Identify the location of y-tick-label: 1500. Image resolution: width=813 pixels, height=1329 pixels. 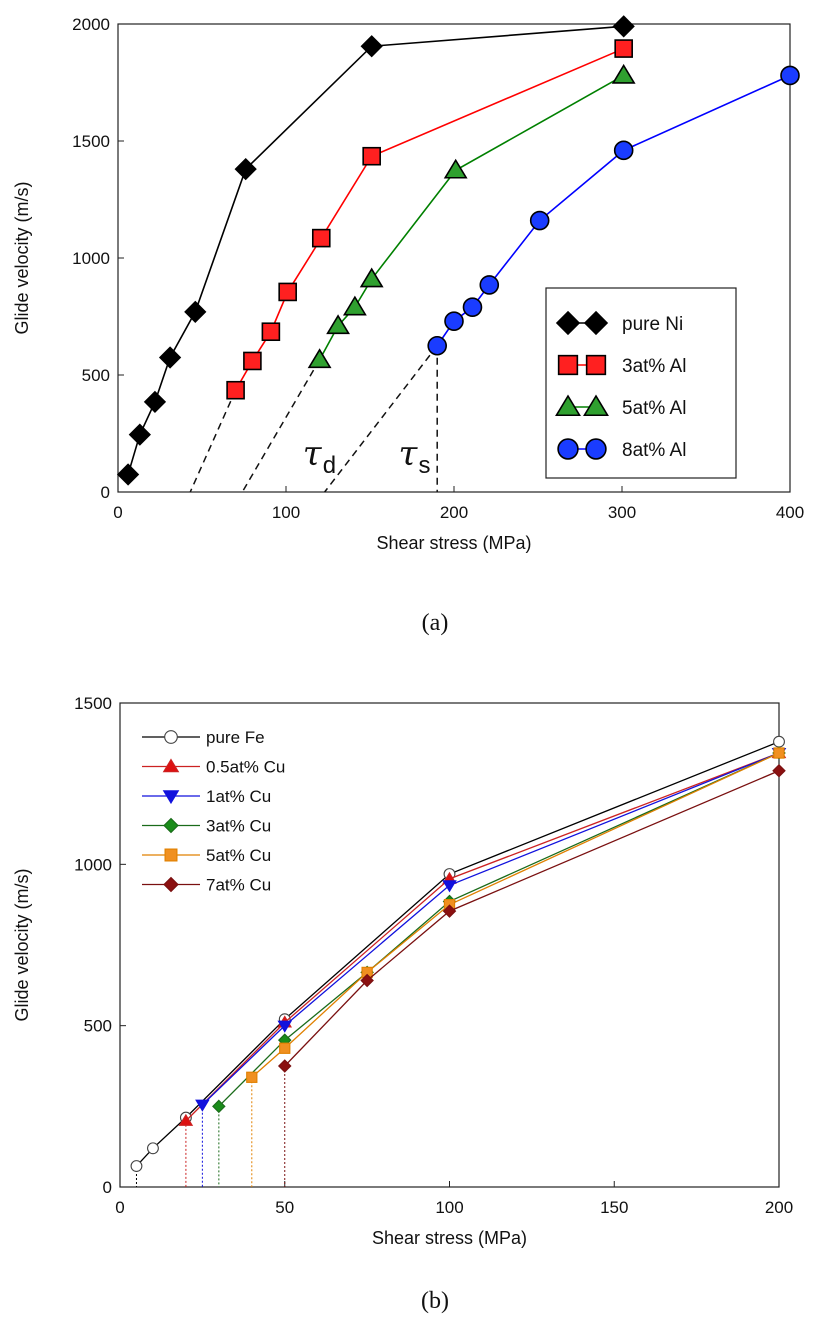
(93, 703).